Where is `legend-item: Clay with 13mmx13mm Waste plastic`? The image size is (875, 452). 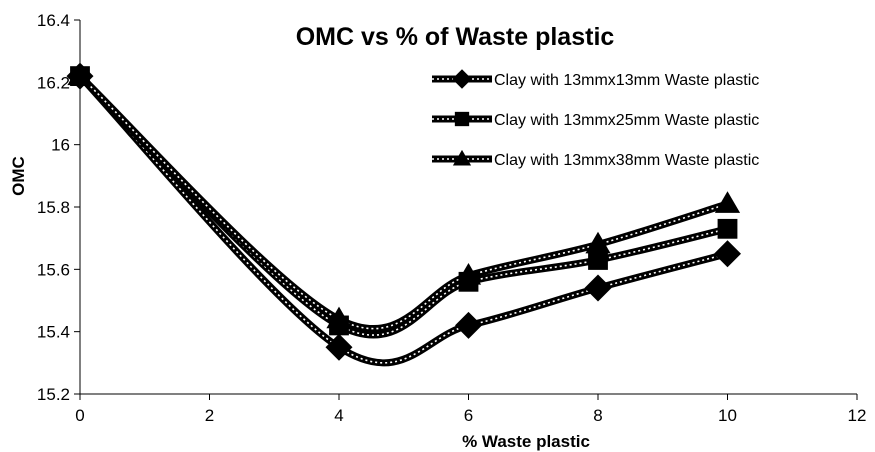 legend-item: Clay with 13mmx13mm Waste plastic is located at coordinates (595, 79).